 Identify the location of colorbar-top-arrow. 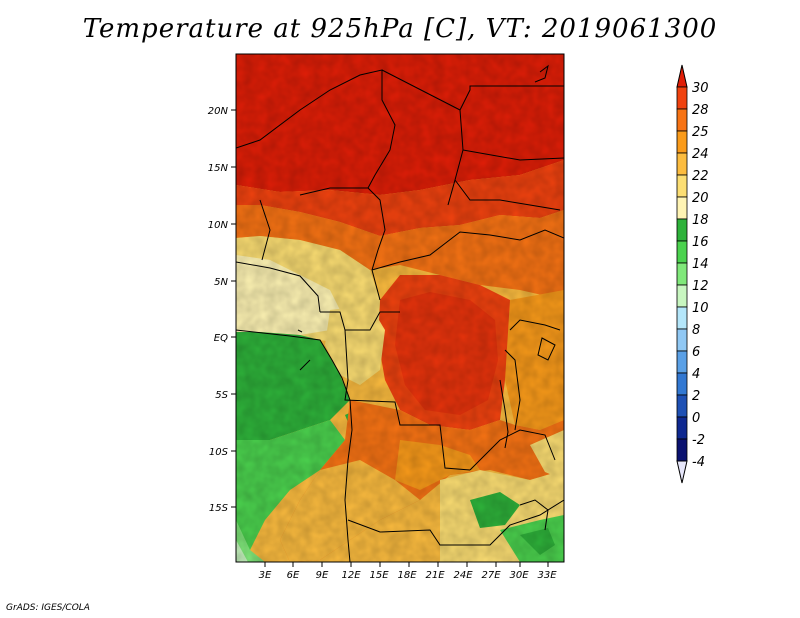
(682, 76).